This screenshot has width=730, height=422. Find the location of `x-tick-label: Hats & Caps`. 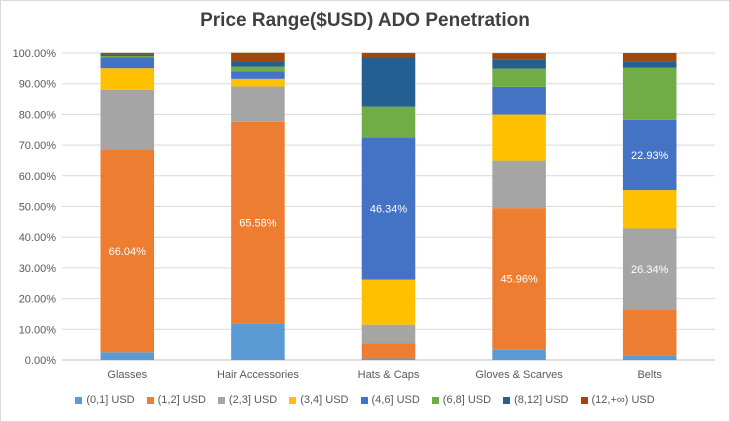

x-tick-label: Hats & Caps is located at coordinates (389, 375).